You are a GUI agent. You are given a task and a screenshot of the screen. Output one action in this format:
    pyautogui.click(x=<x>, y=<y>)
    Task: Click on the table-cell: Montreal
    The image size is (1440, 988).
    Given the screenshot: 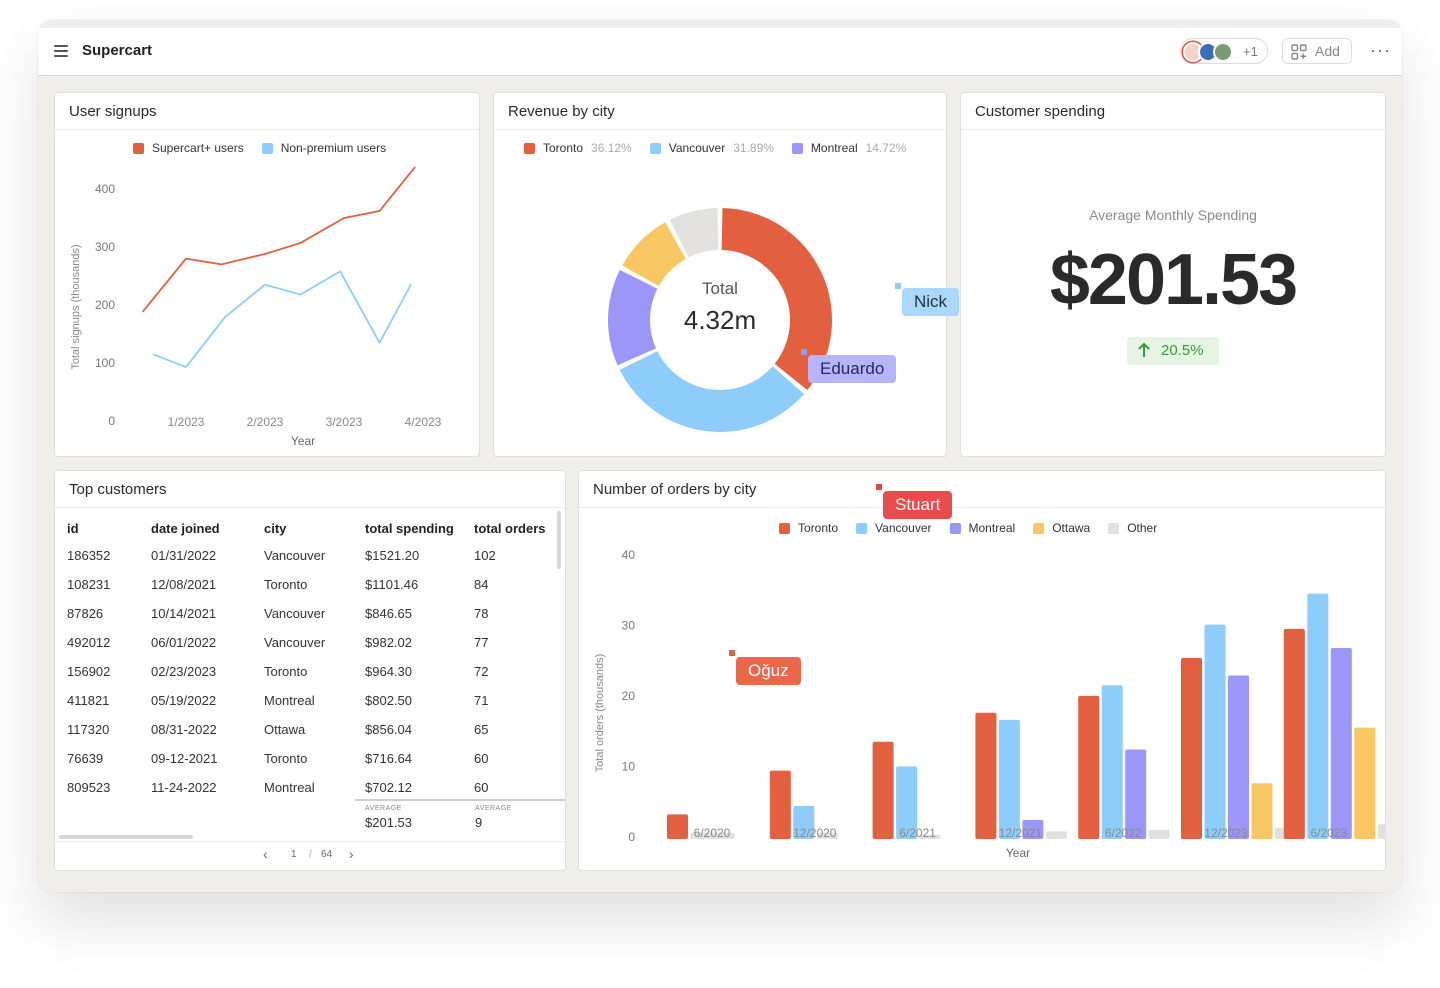 What is the action you would take?
    pyautogui.click(x=289, y=700)
    